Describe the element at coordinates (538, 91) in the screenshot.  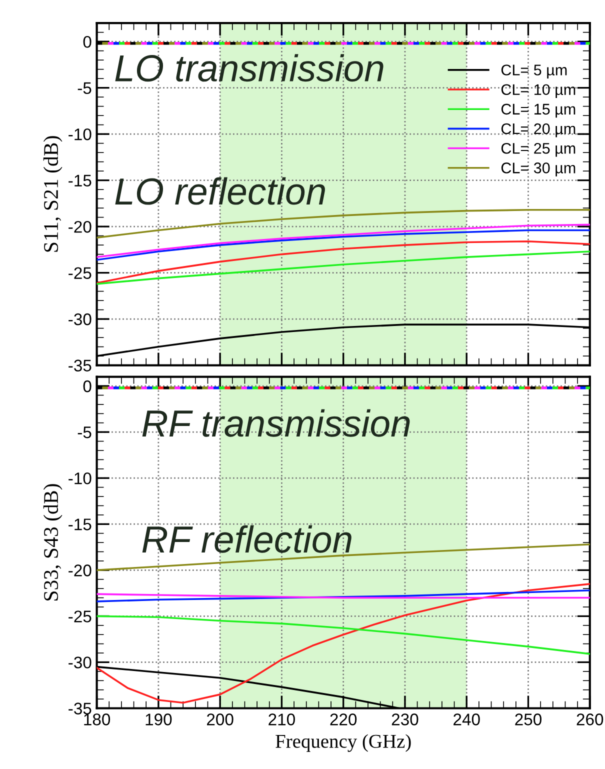
I see `legend-label: CL= 10 µm` at that location.